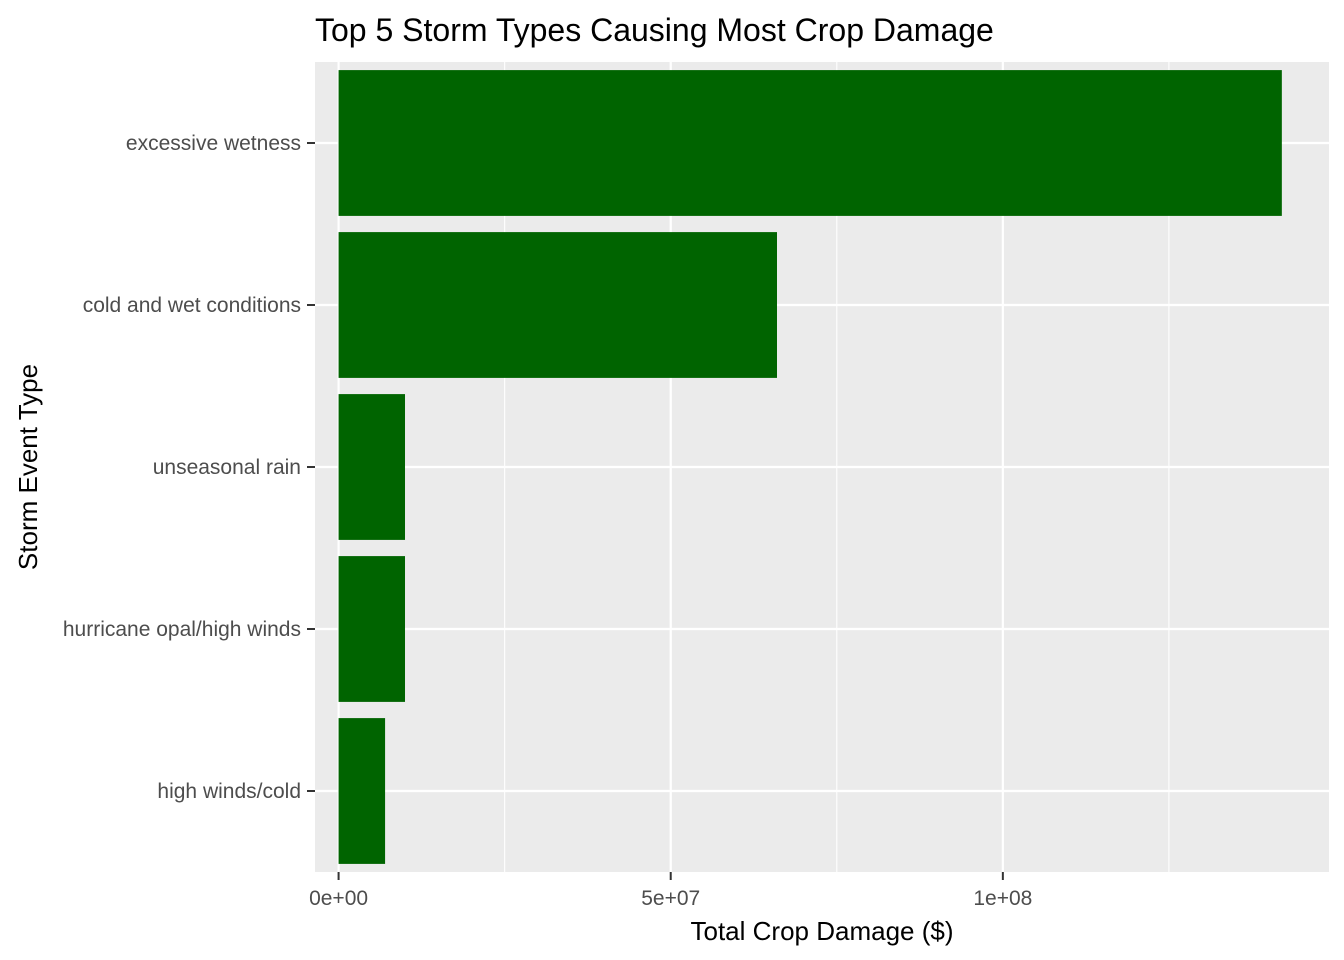 The image size is (1344, 960). I want to click on y-tick-label: cold and wet conditions, so click(192, 305).